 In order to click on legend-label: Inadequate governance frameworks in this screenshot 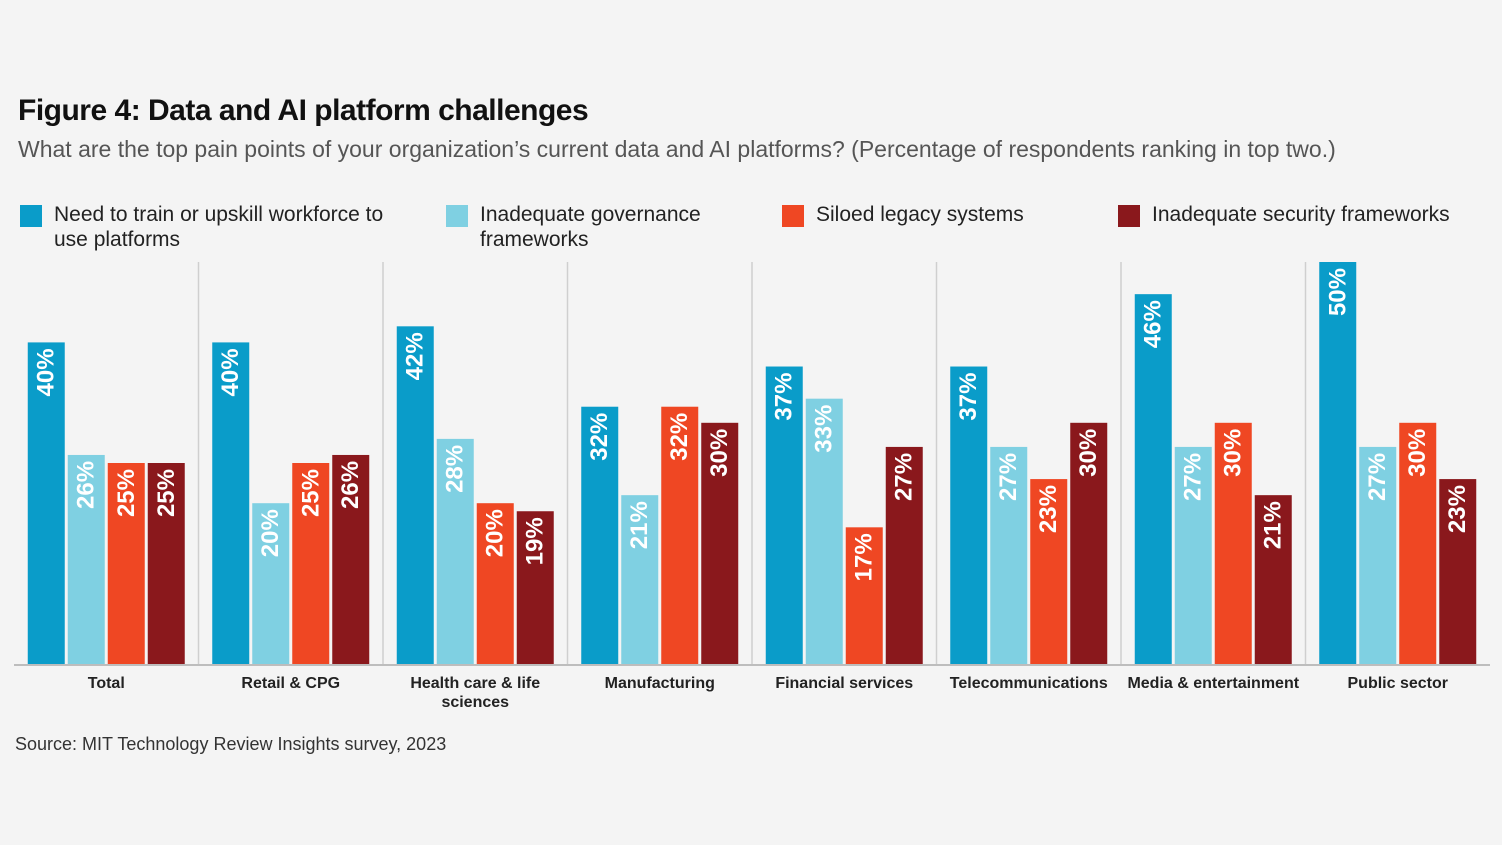, I will do `click(590, 227)`.